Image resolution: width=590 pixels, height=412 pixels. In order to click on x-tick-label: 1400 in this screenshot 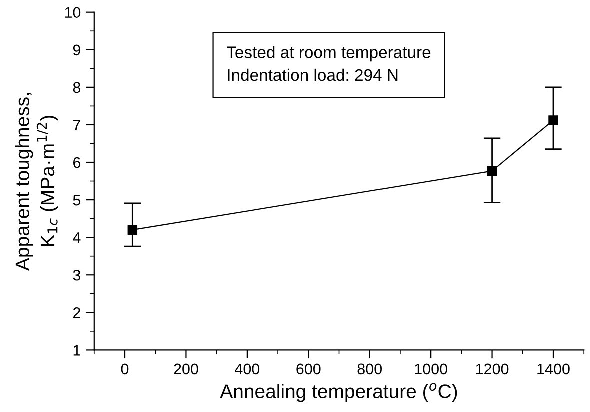, I will do `click(554, 369)`.